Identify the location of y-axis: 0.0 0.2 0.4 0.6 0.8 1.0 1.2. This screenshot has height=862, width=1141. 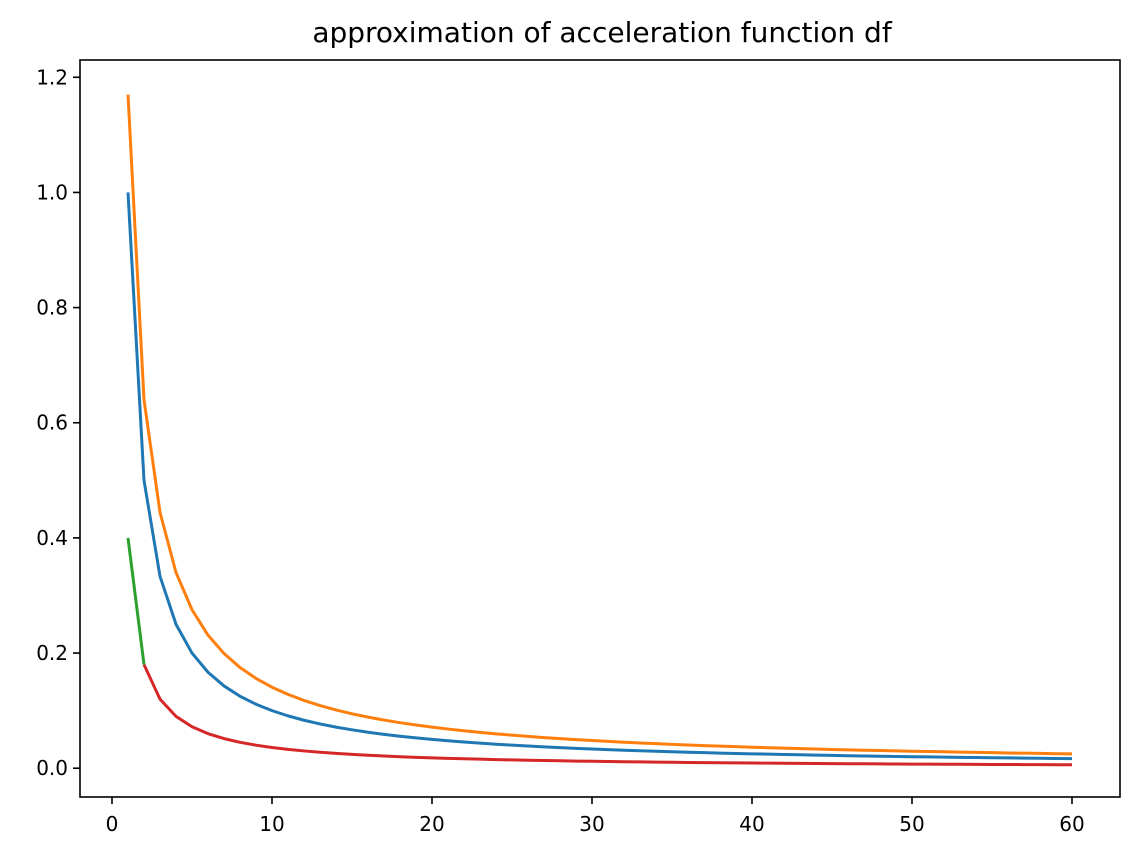
(58, 422).